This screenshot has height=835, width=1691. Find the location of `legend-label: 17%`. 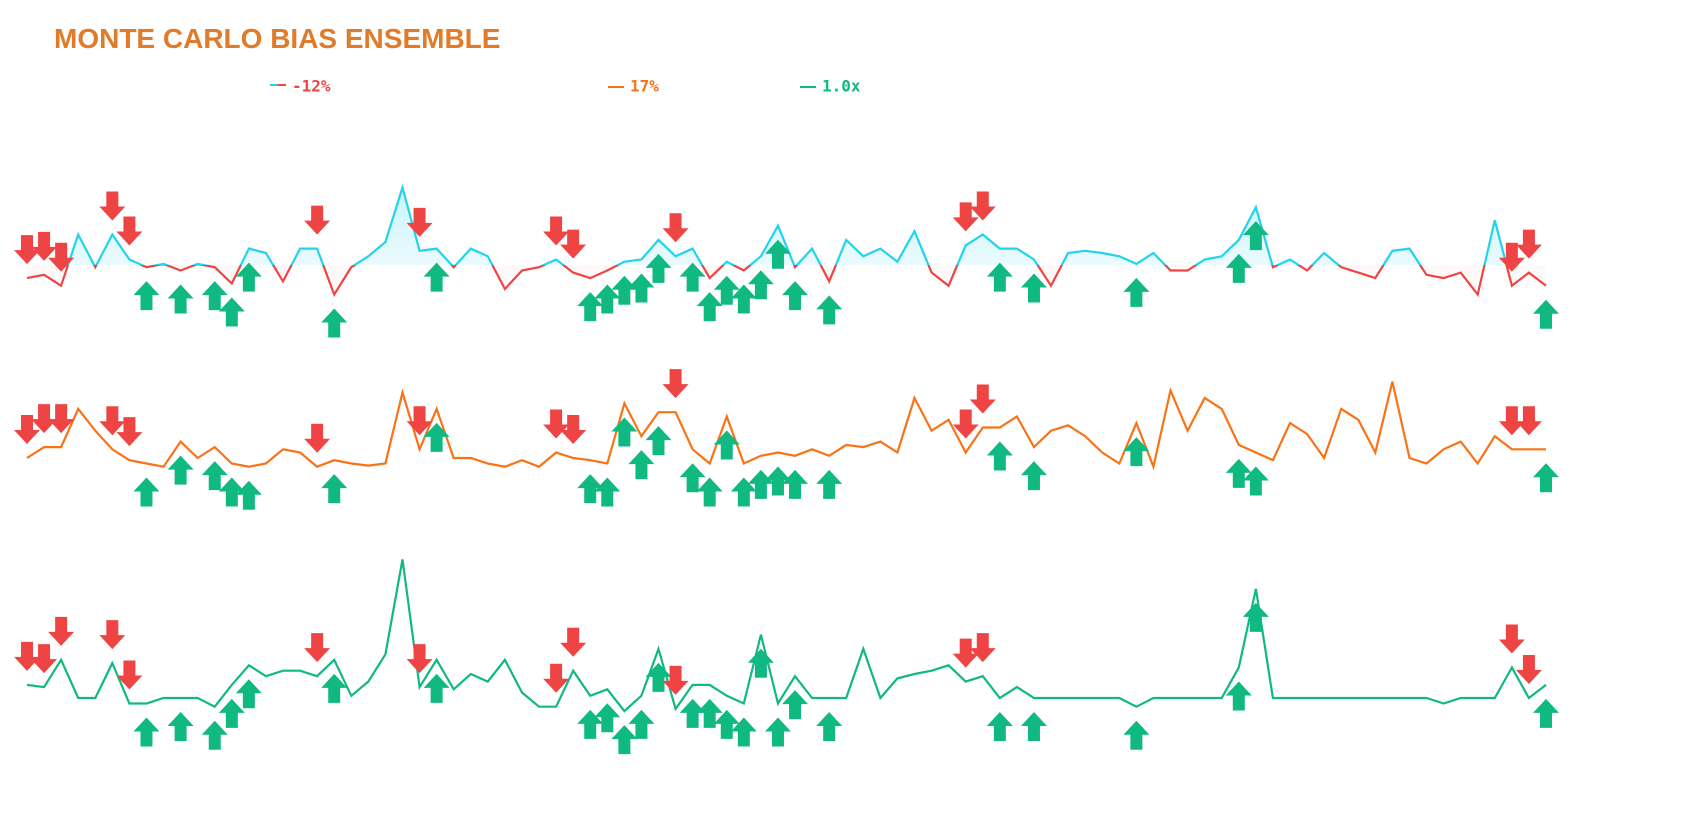

legend-label: 17% is located at coordinates (644, 86).